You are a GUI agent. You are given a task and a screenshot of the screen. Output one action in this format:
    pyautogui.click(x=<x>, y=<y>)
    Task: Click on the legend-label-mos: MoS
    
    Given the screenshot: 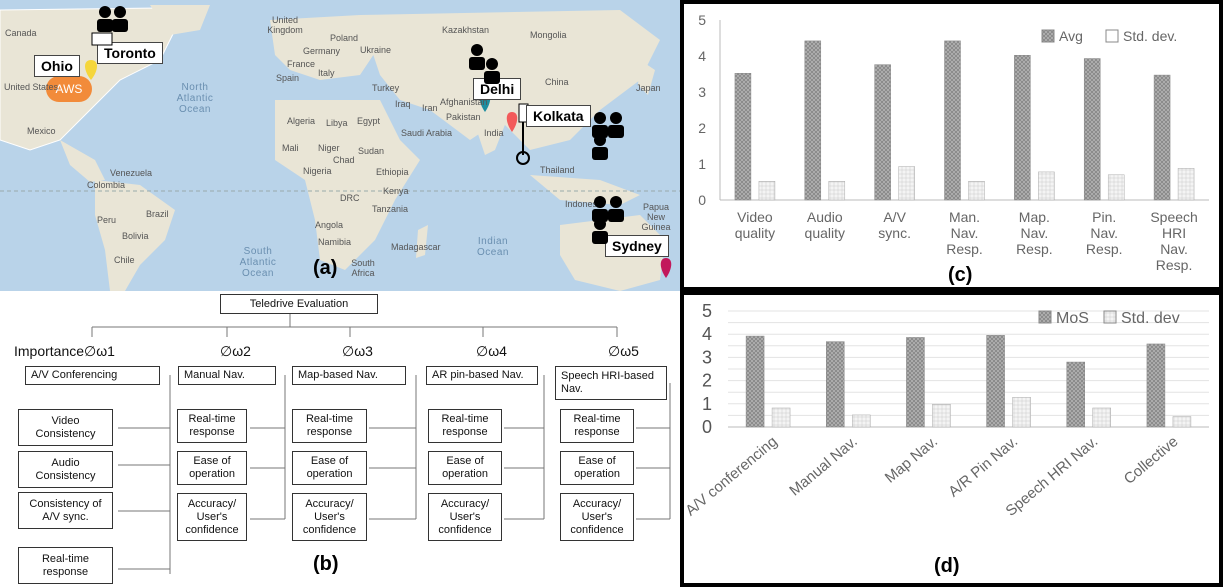 What is the action you would take?
    pyautogui.click(x=1072, y=318)
    